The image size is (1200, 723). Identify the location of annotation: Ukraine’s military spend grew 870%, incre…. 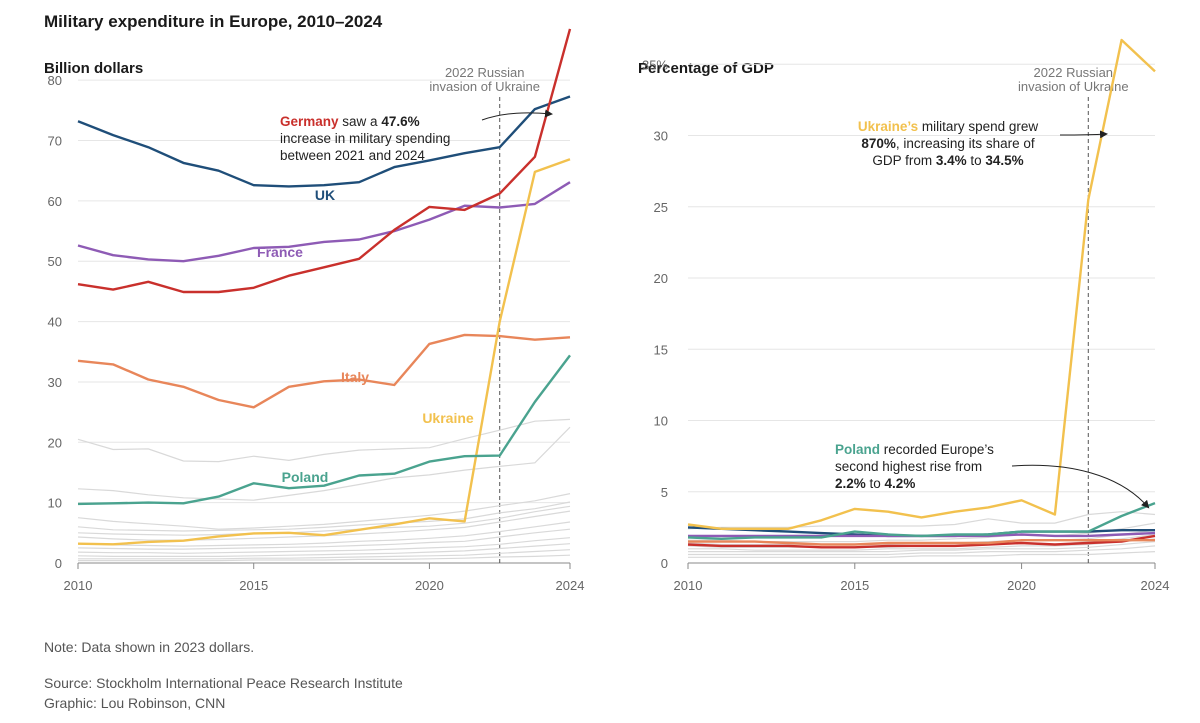
(948, 143).